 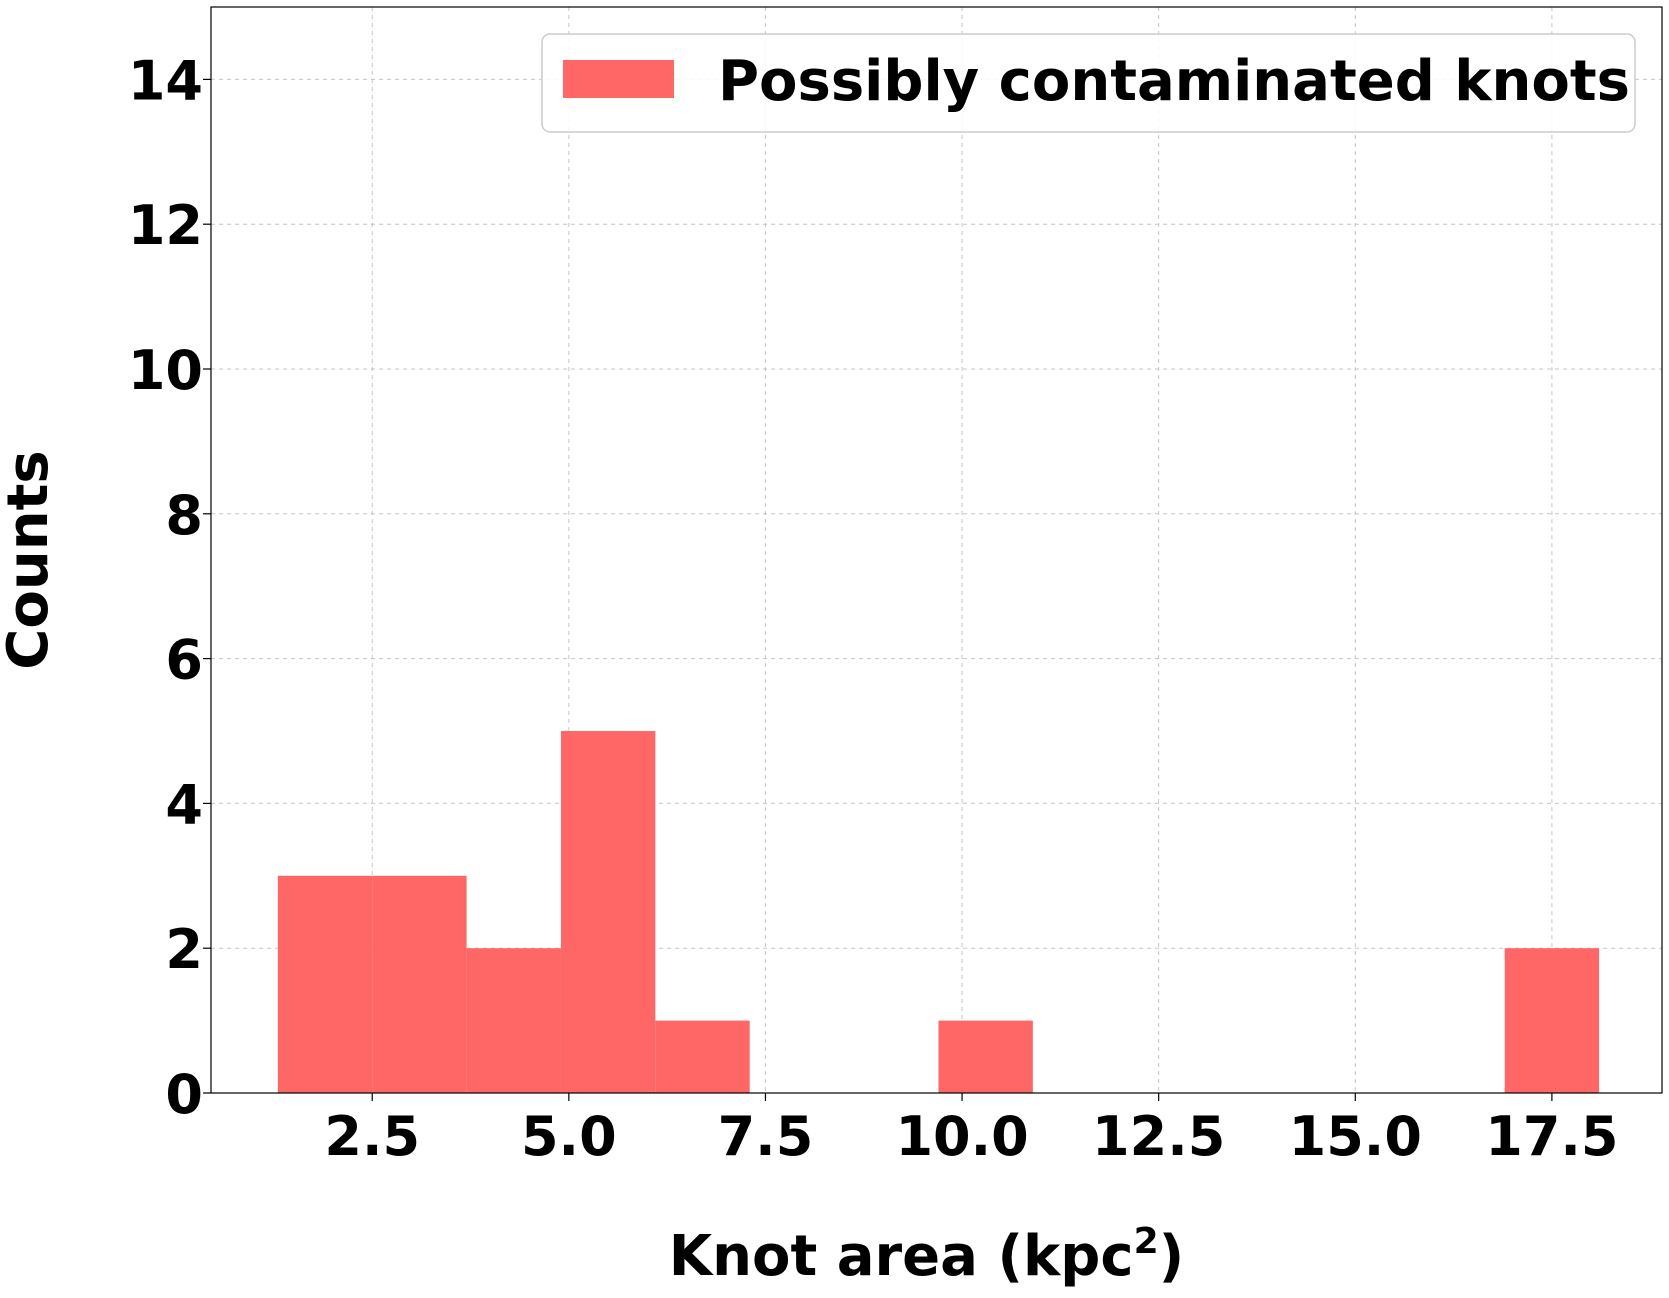 What do you see at coordinates (1174, 81) in the screenshot?
I see `legend-label: Possibly contaminated knots` at bounding box center [1174, 81].